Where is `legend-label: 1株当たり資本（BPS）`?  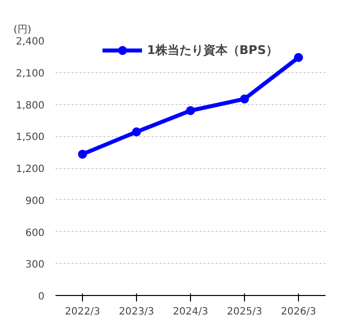 legend-label: 1株当たり資本（BPS） is located at coordinates (212, 50).